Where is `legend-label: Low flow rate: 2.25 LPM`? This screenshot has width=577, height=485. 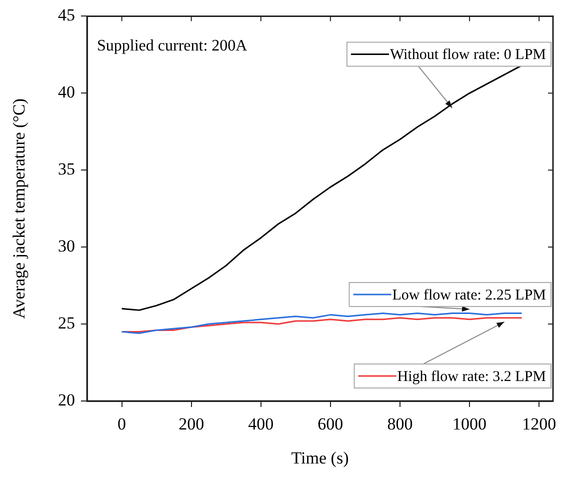 legend-label: Low flow rate: 2.25 LPM is located at coordinates (469, 295).